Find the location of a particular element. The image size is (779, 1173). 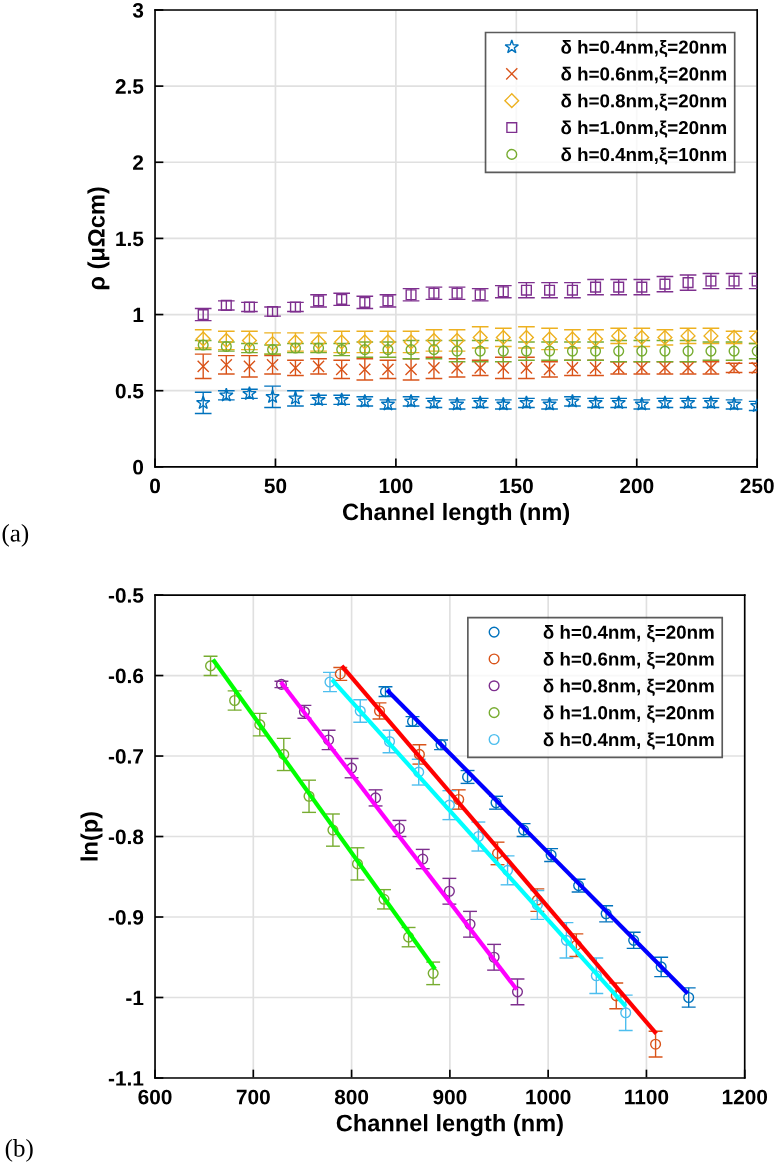

y-tick-label: -0.9 is located at coordinates (126, 917).